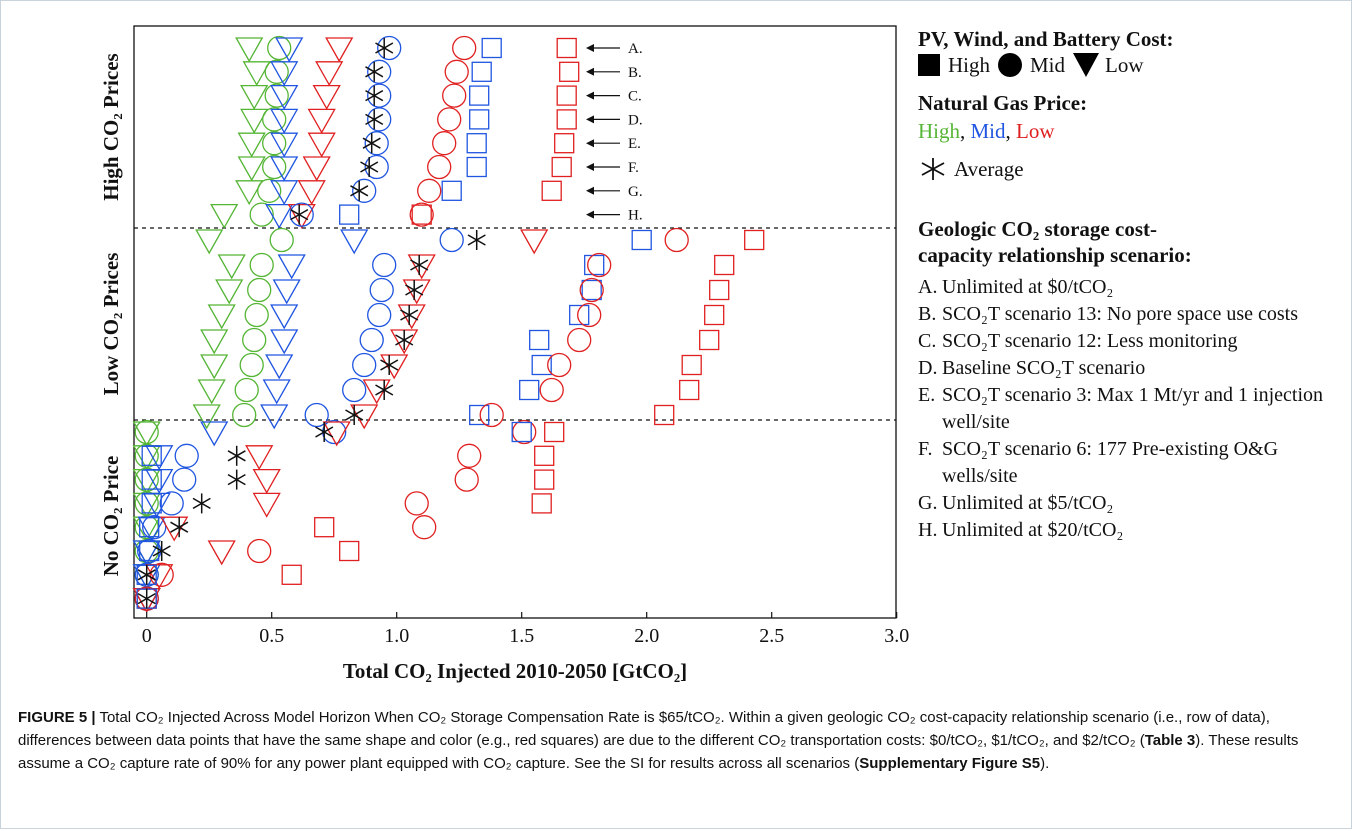  What do you see at coordinates (515, 671) in the screenshot?
I see `x-axis-label: Total CO₂ Injected 2010-2050 [GtCO₂]` at bounding box center [515, 671].